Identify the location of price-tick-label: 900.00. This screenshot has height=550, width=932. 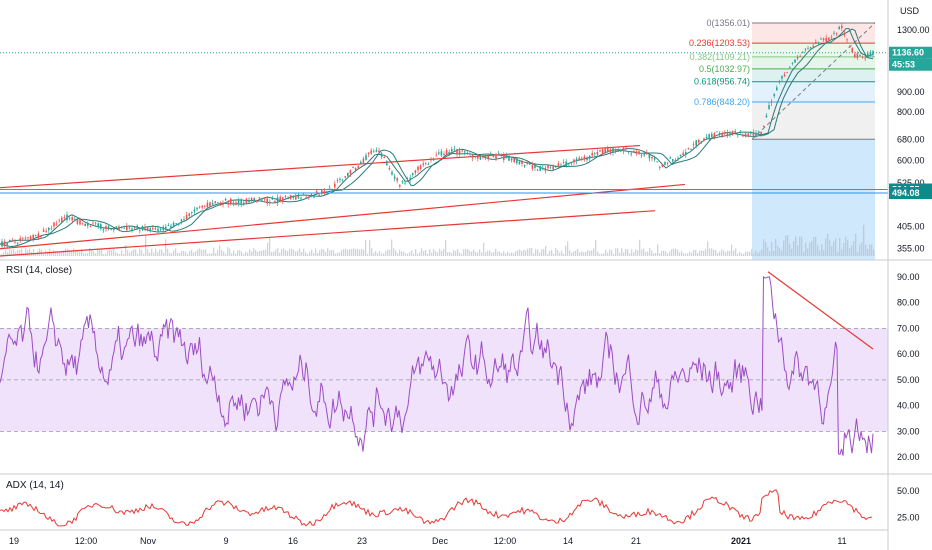
(911, 92).